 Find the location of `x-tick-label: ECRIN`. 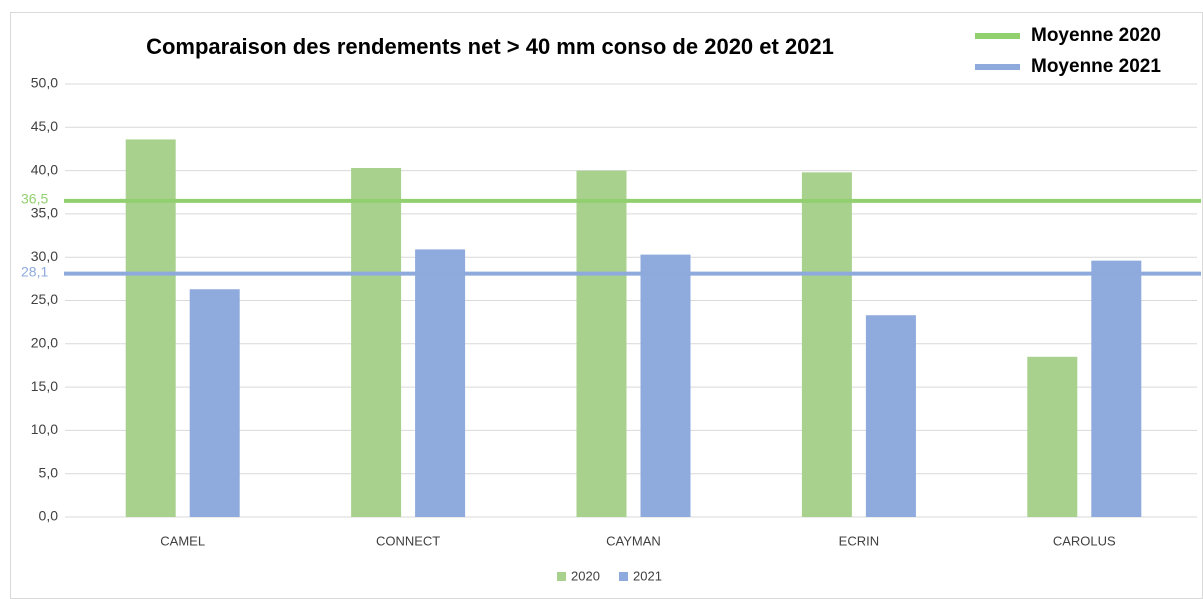

x-tick-label: ECRIN is located at coordinates (859, 540).